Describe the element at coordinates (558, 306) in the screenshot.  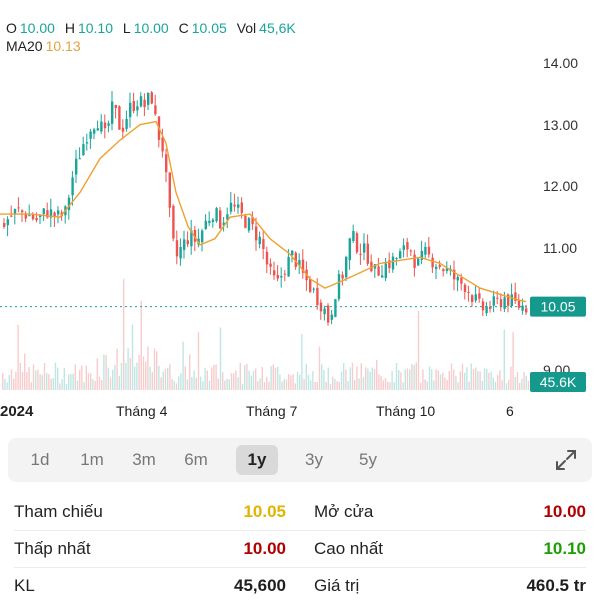
I see `price-badge` at that location.